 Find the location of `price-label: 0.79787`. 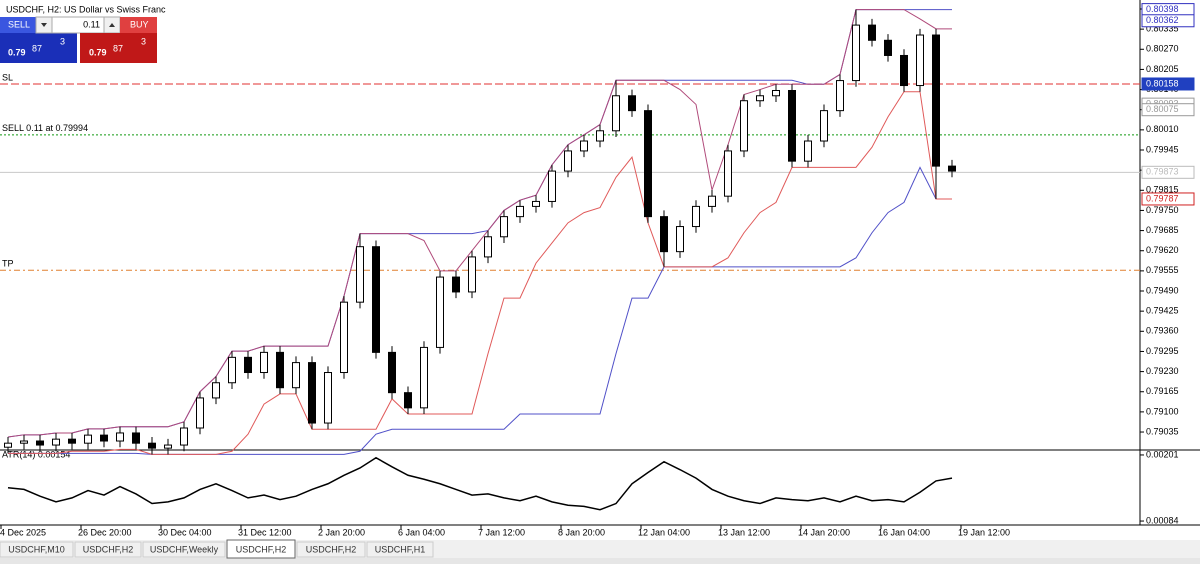

price-label: 0.79787 is located at coordinates (1162, 198).